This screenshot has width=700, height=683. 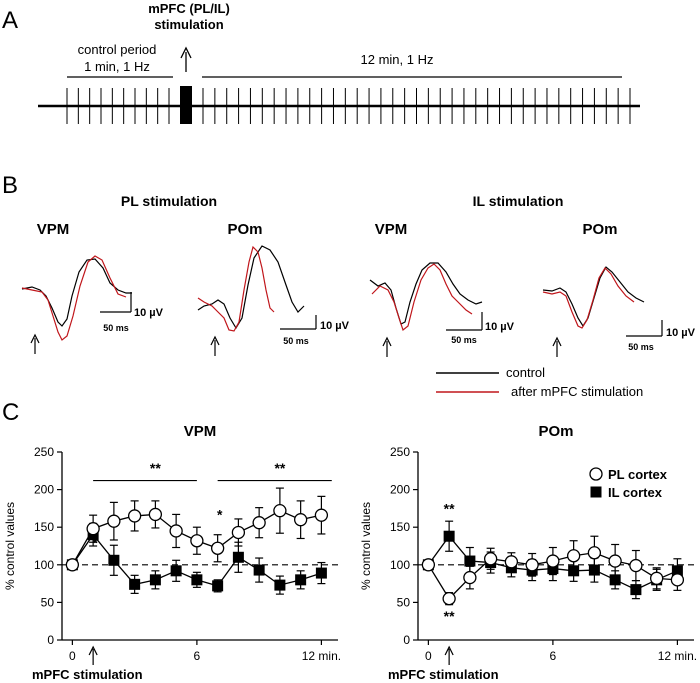 What do you see at coordinates (555, 431) in the screenshot?
I see `chart-title: POm` at bounding box center [555, 431].